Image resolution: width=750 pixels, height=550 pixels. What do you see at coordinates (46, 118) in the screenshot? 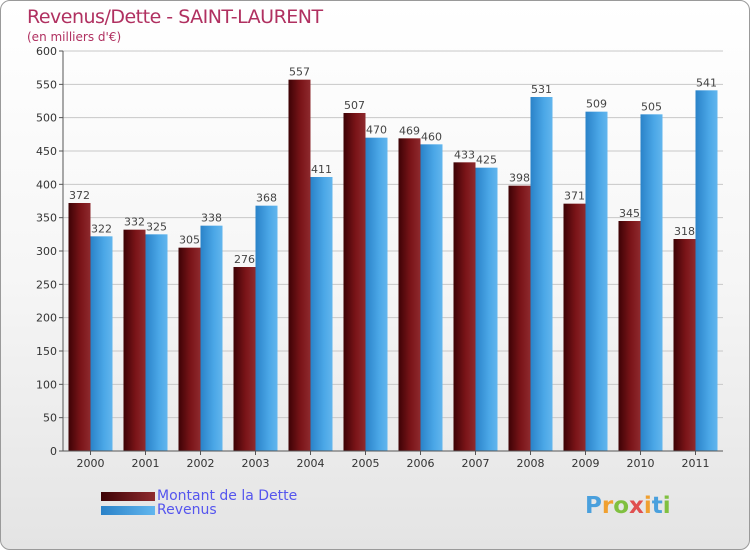
I see `y-tick-label: 500` at bounding box center [46, 118].